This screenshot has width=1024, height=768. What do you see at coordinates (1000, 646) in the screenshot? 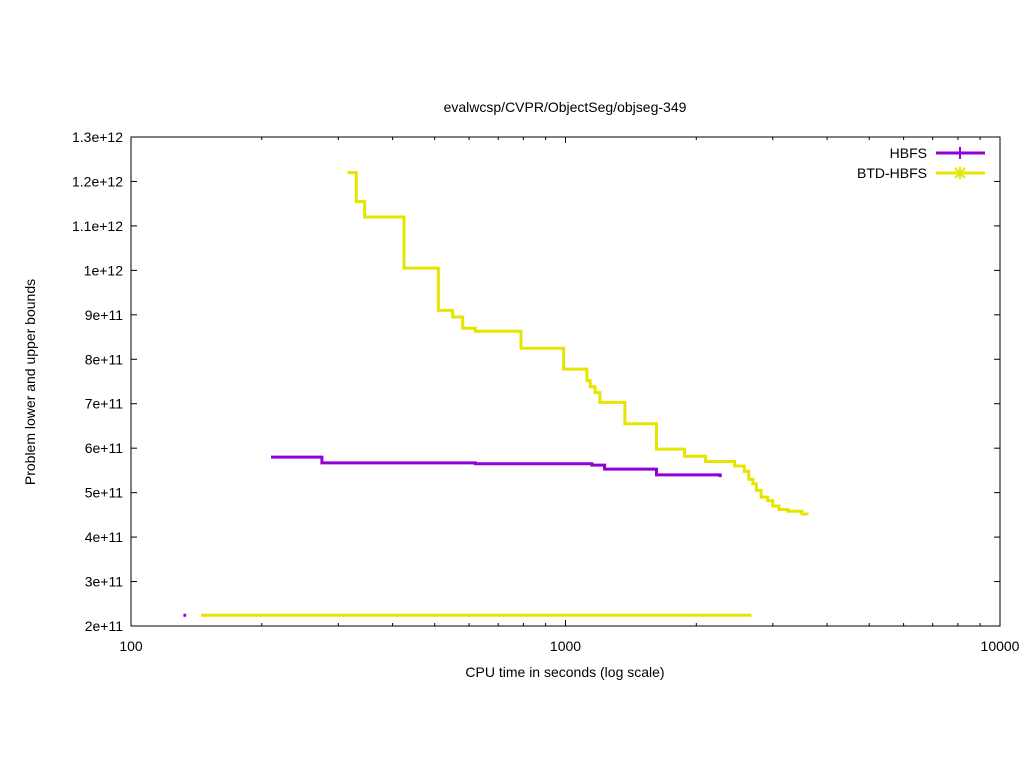
I see `x-tick-label: 10000` at bounding box center [1000, 646].